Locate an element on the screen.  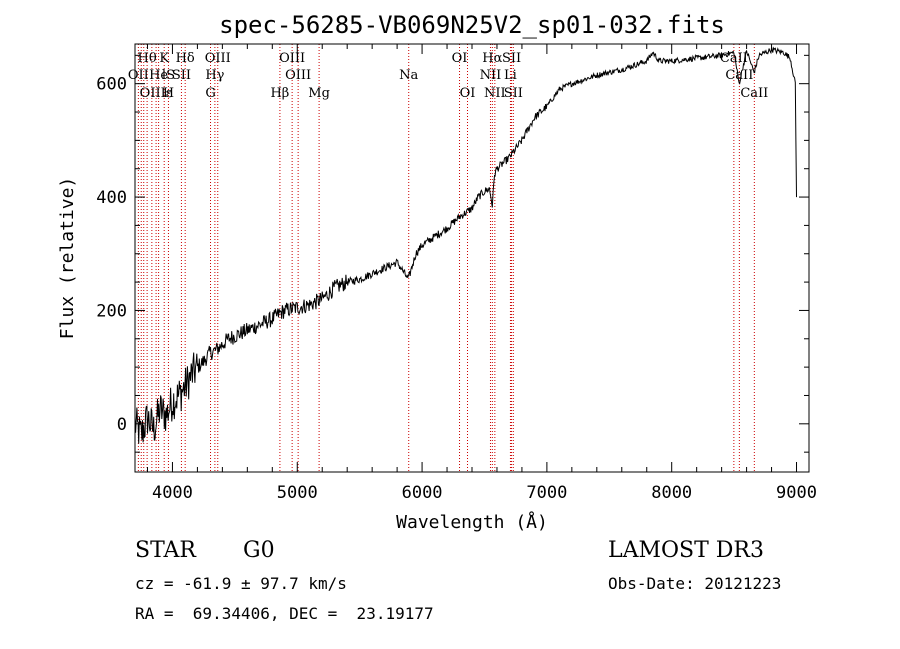
object-subclass: G0 is located at coordinates (259, 550).